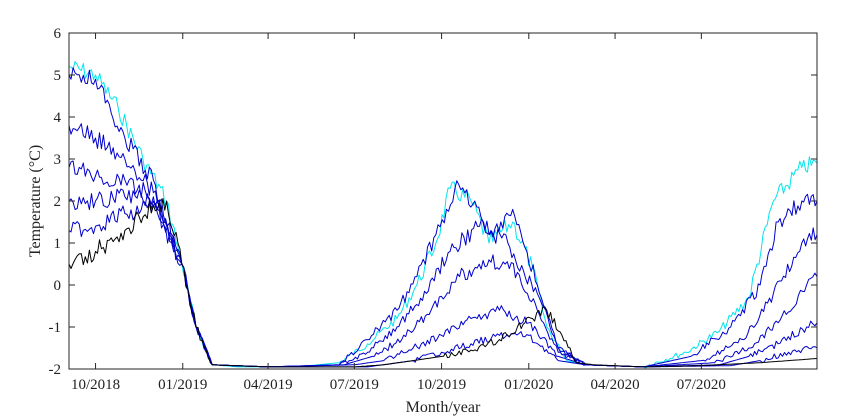  Describe the element at coordinates (58, 244) in the screenshot. I see `y-tick-label: 1` at that location.